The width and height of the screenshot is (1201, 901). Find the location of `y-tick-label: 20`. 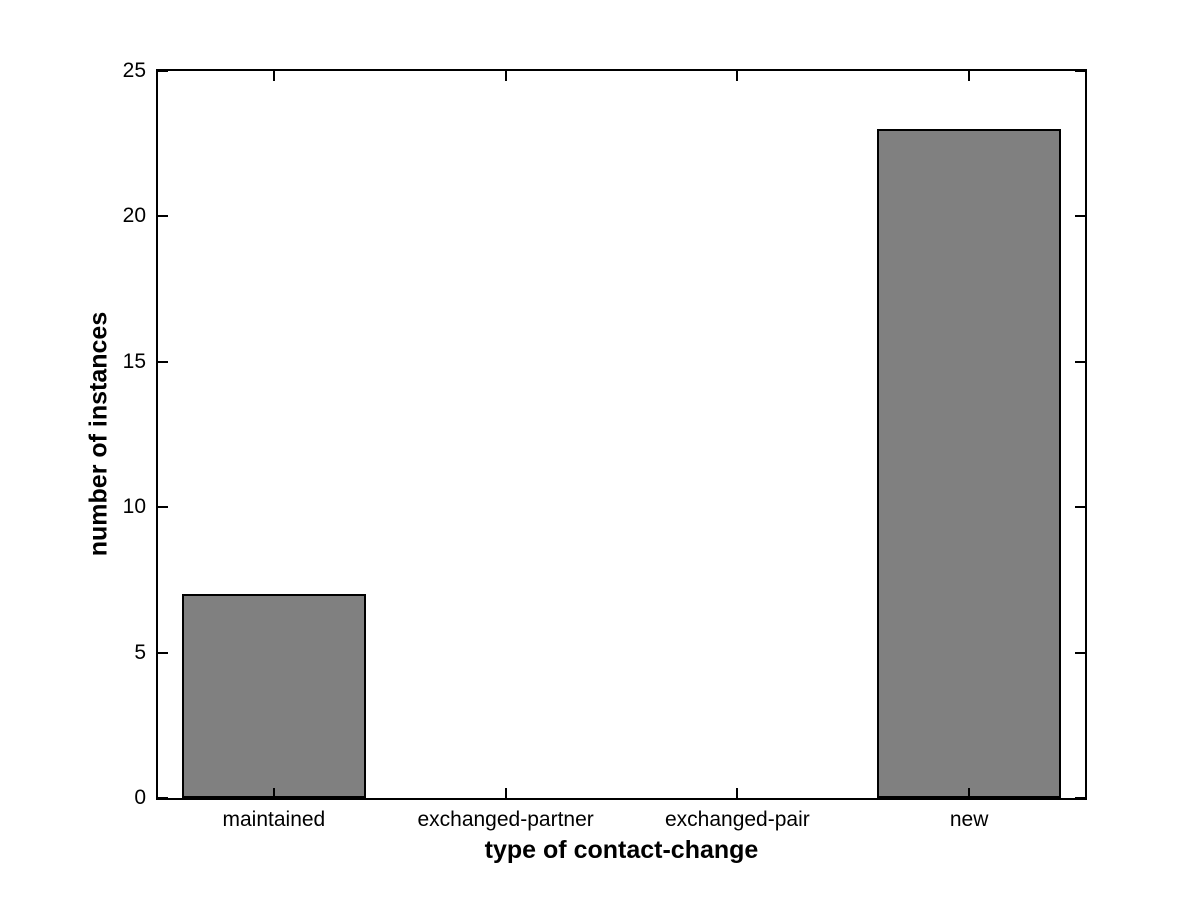

y-tick-label: 20 is located at coordinates (134, 216).